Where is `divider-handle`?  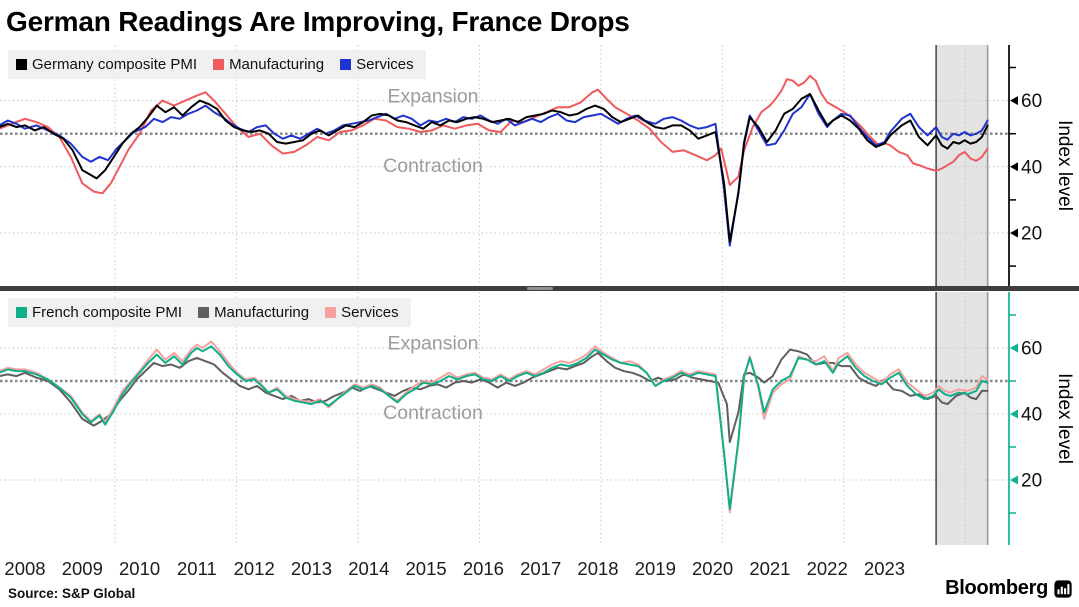
divider-handle is located at coordinates (539, 288).